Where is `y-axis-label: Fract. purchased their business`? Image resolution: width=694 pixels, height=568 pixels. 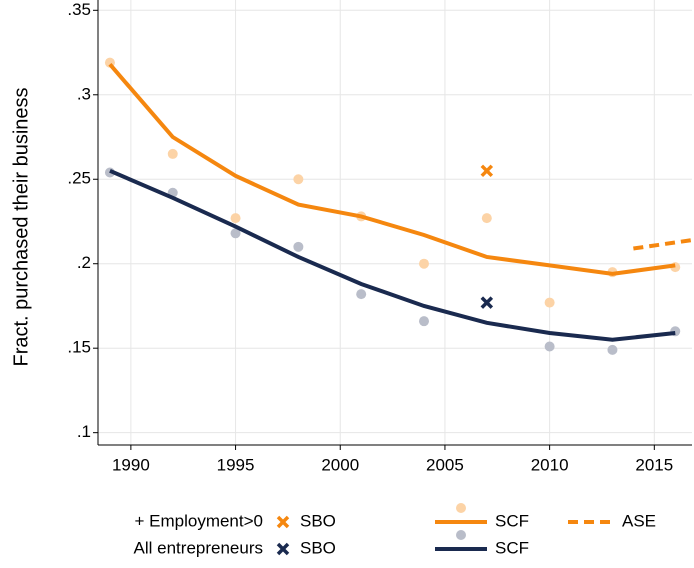 y-axis-label: Fract. purchased their business is located at coordinates (21, 226).